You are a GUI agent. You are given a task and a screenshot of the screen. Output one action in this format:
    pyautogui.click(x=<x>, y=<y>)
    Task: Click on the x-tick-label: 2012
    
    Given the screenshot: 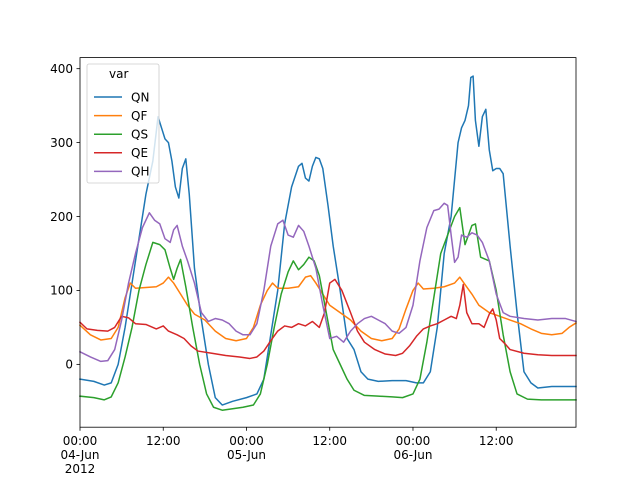 What is the action you would take?
    pyautogui.click(x=80, y=469)
    